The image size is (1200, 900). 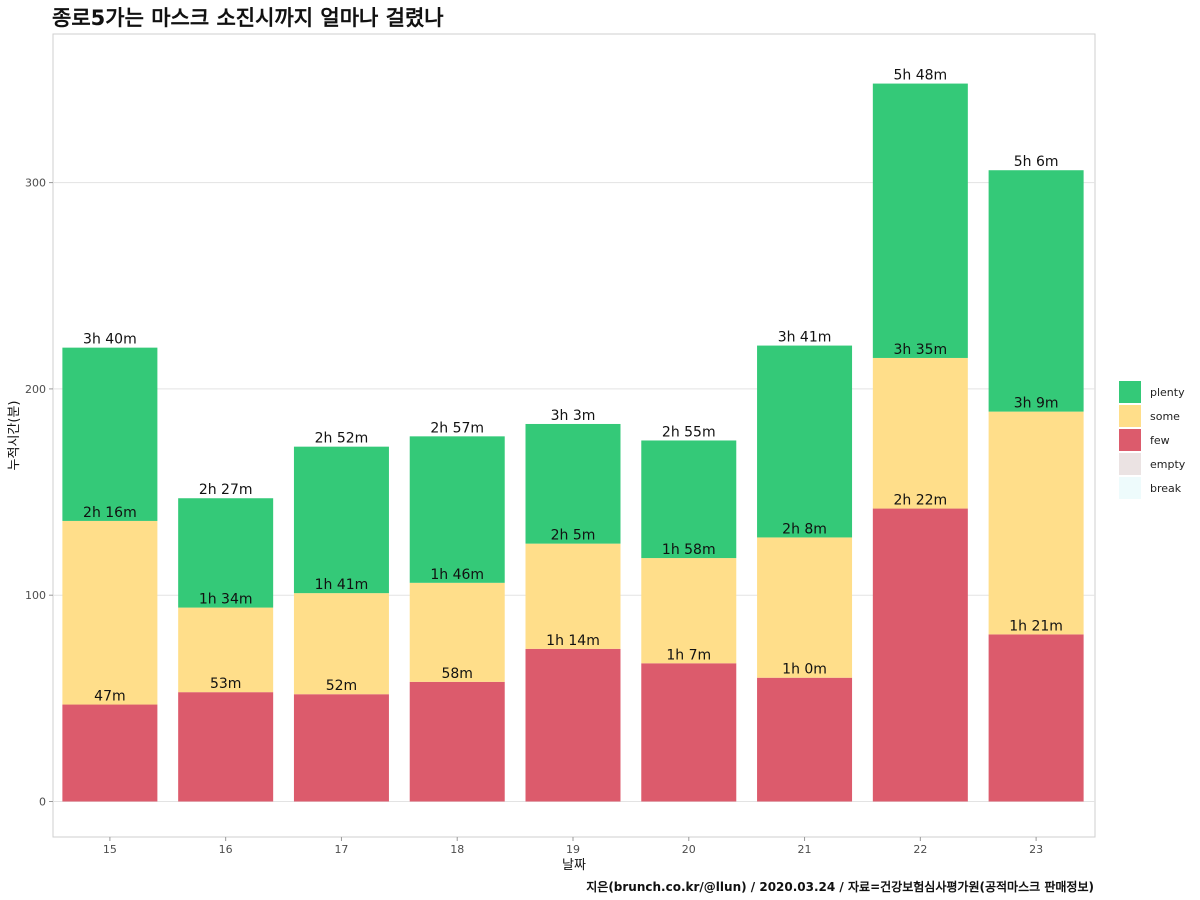 I want to click on bar-label: 1h 7m, so click(x=688, y=655).